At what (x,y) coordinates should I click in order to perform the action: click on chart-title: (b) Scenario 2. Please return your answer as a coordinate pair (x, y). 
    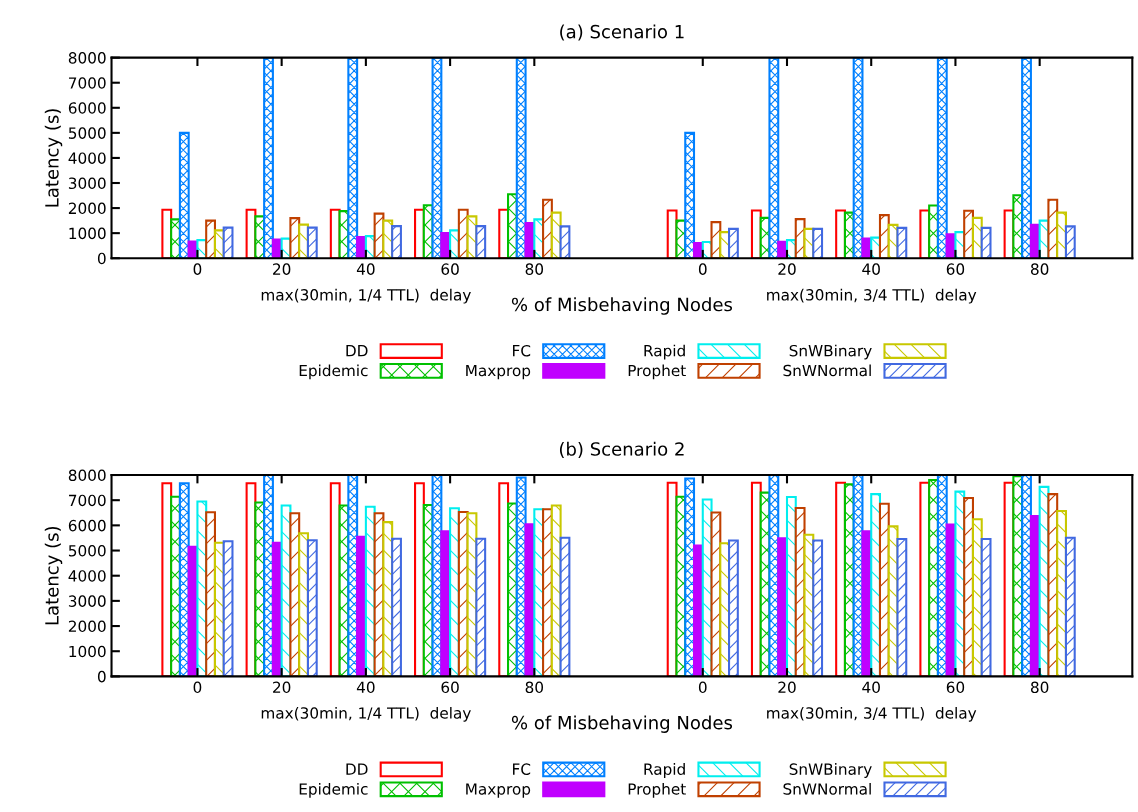
    Looking at the image, I should click on (621, 449).